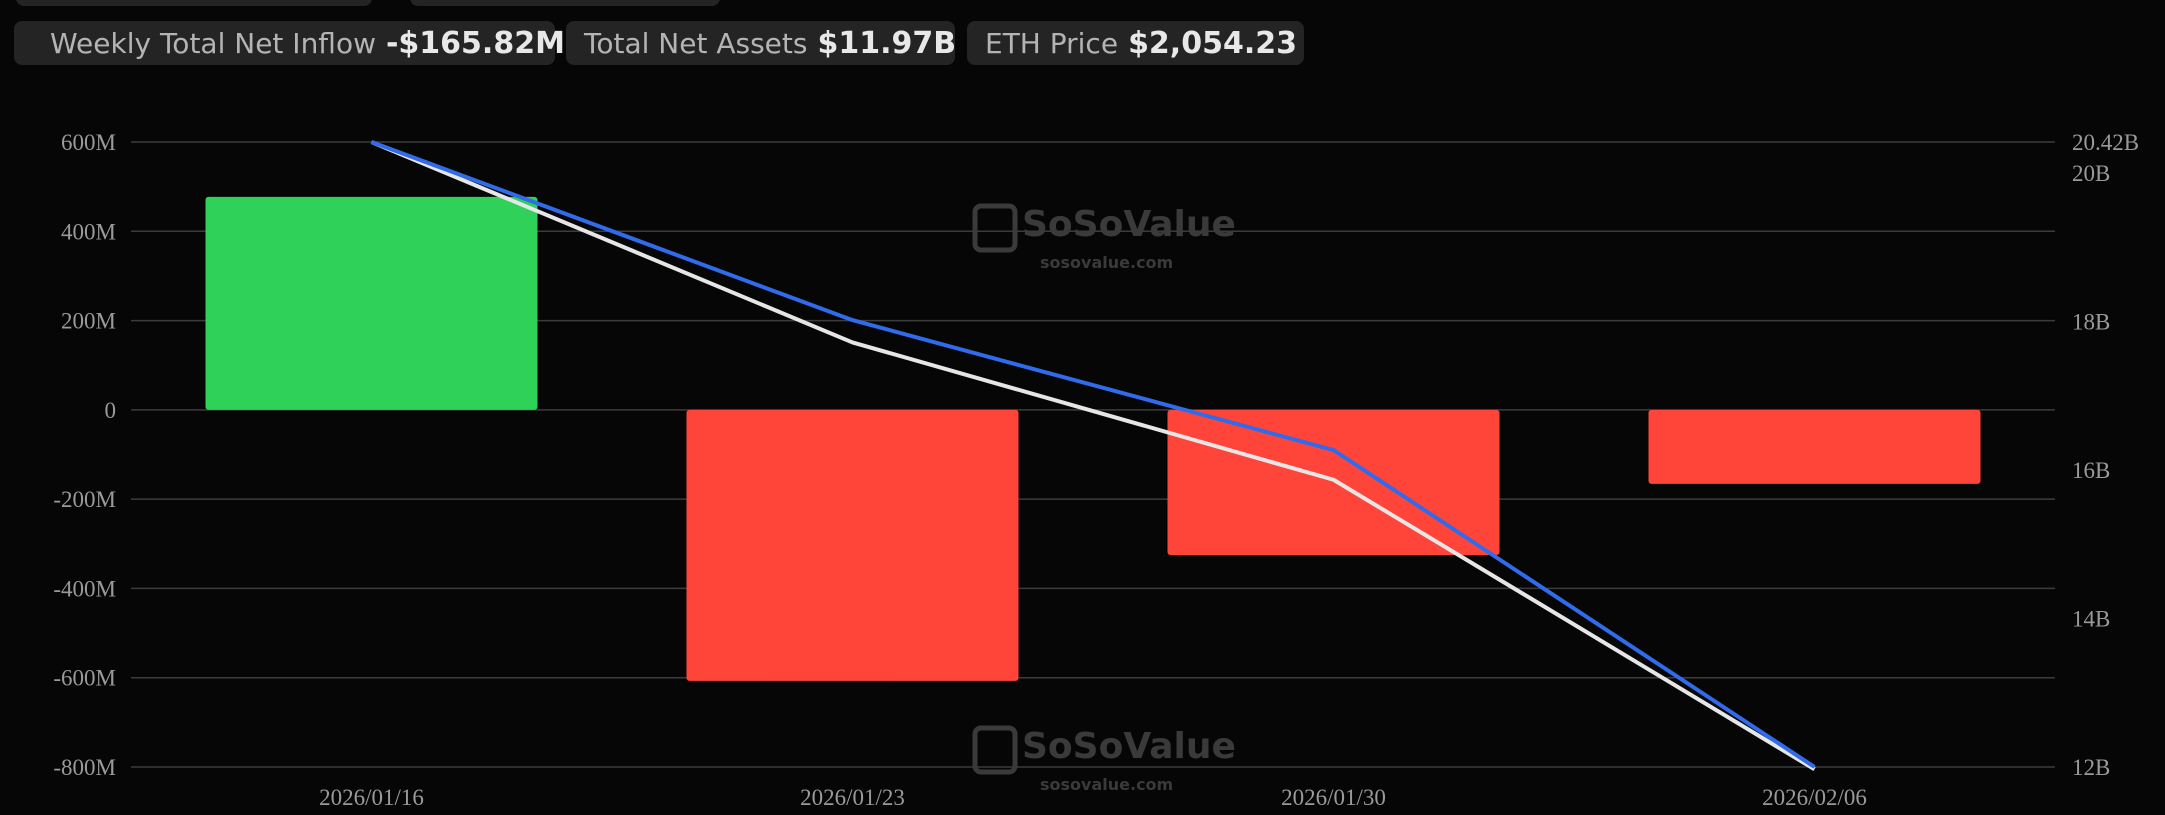 This screenshot has width=2165, height=815. Describe the element at coordinates (1333, 797) in the screenshot. I see `x-axis-tick-label: 2026/01/30` at that location.